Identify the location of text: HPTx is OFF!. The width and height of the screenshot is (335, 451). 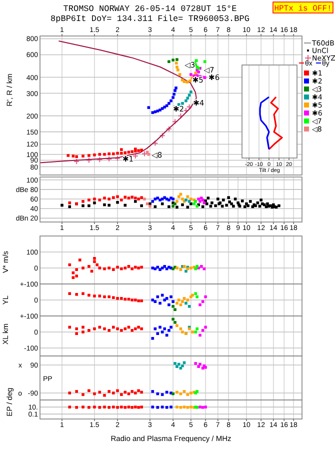
(303, 9).